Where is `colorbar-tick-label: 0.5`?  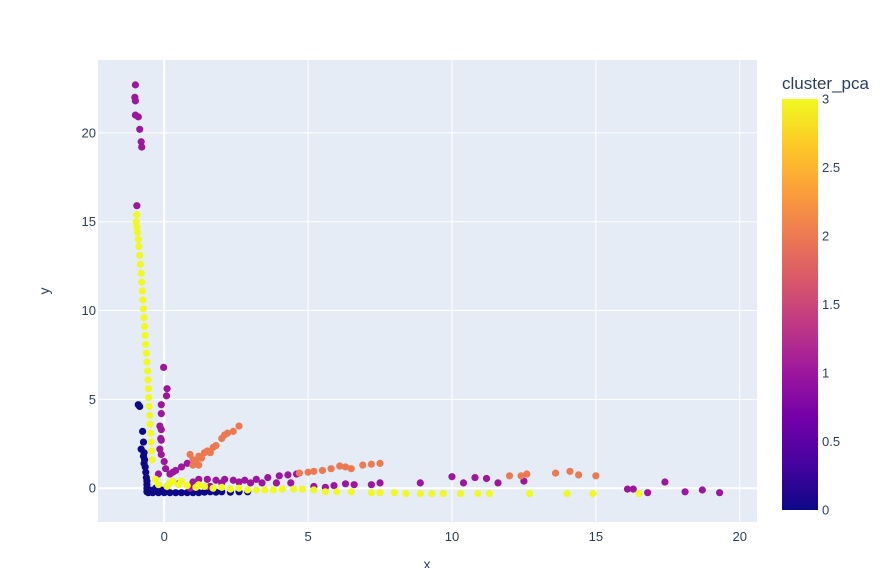
colorbar-tick-label: 0.5 is located at coordinates (831, 441).